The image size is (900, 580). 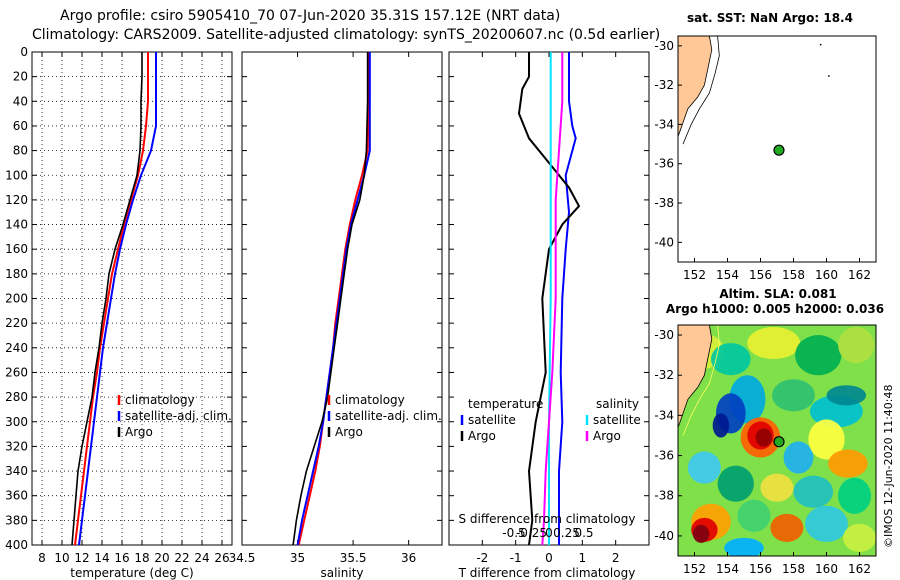 What do you see at coordinates (111, 299) in the screenshot?
I see `series-line-climatology` at bounding box center [111, 299].